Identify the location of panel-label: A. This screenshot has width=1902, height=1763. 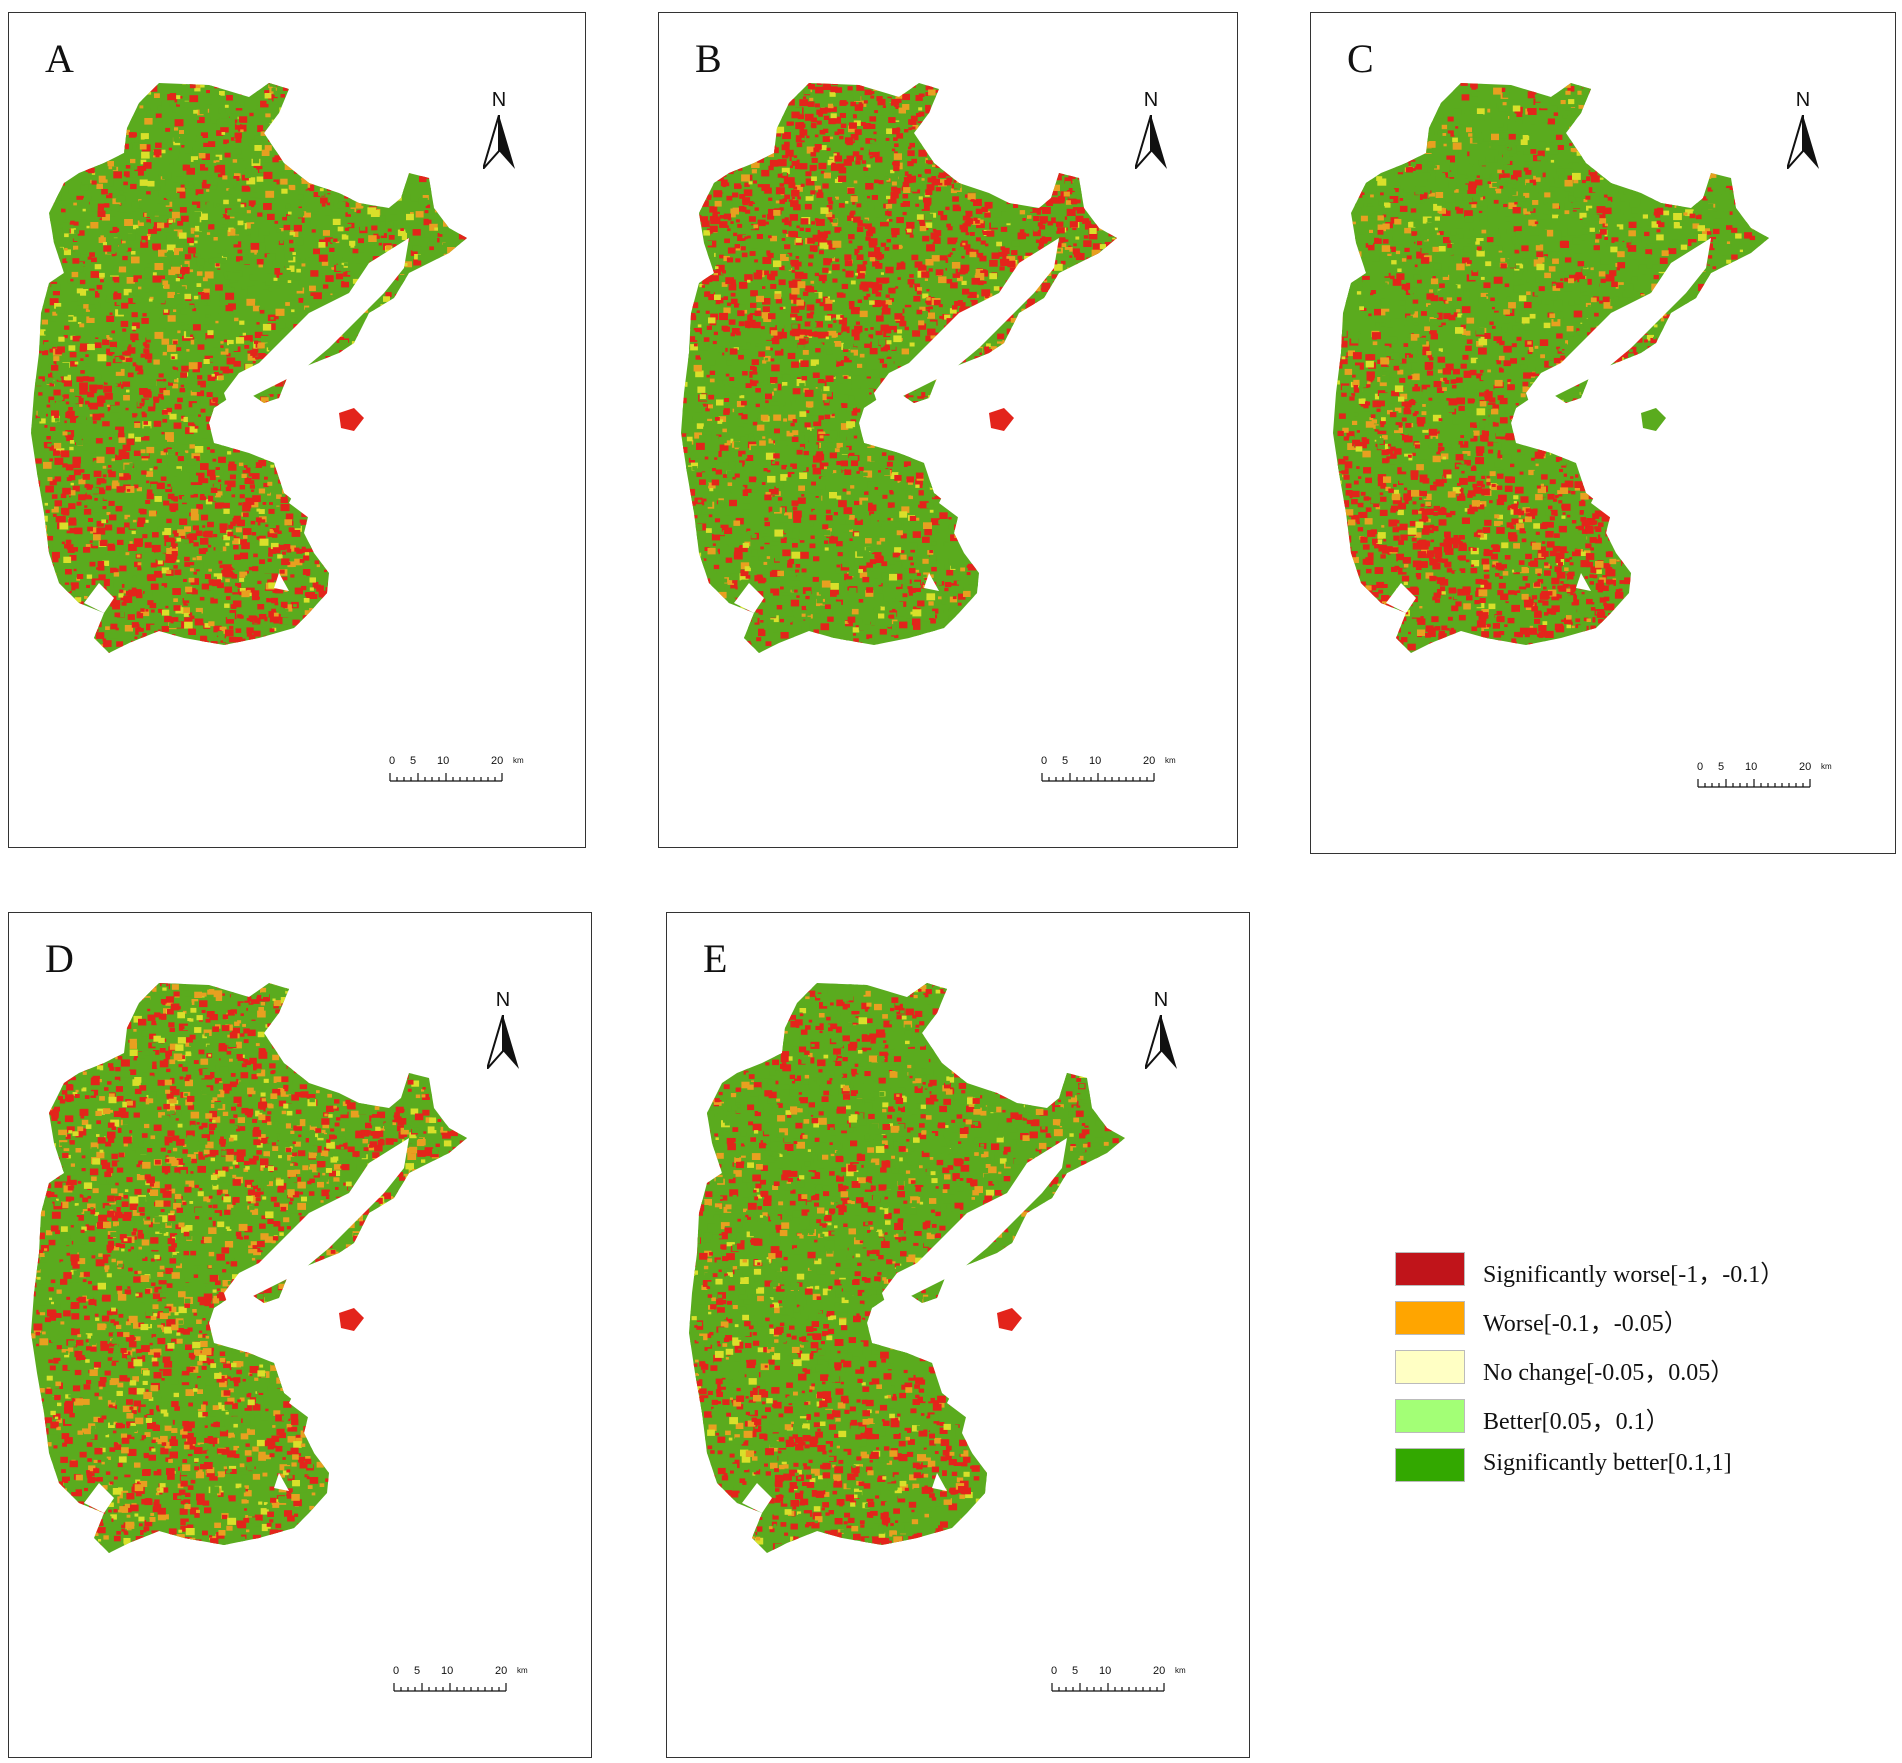
(59, 58).